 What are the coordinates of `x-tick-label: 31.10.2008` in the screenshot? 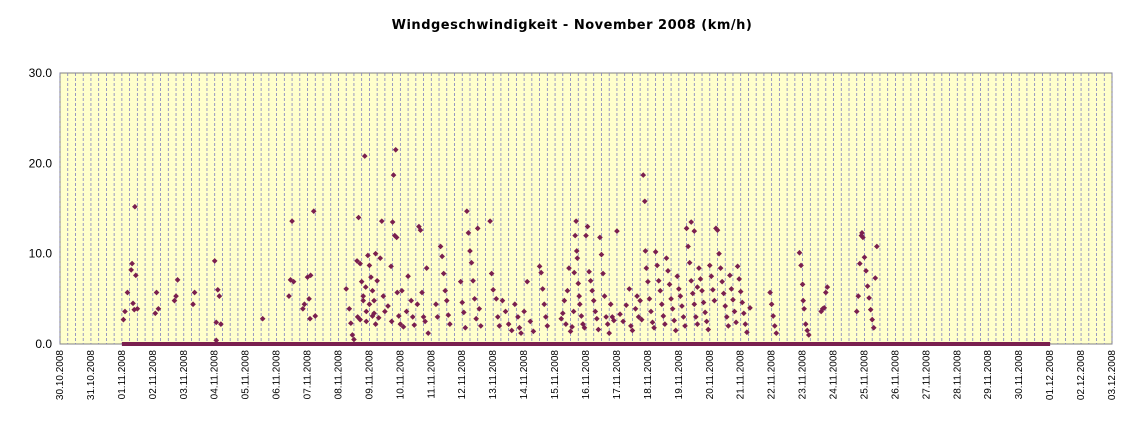 It's located at (91, 375).